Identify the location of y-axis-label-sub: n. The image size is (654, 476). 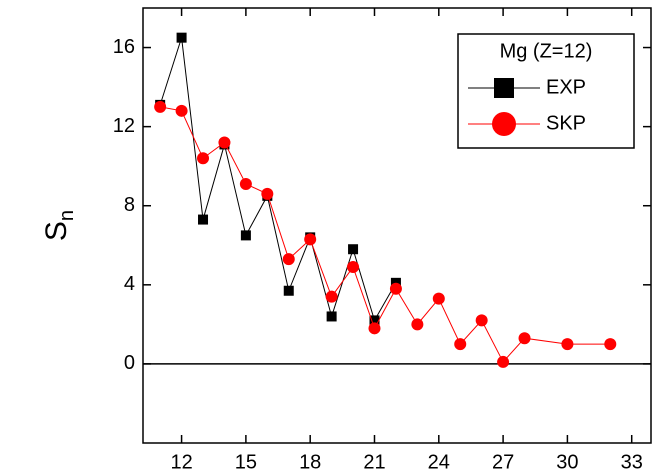
(67, 215).